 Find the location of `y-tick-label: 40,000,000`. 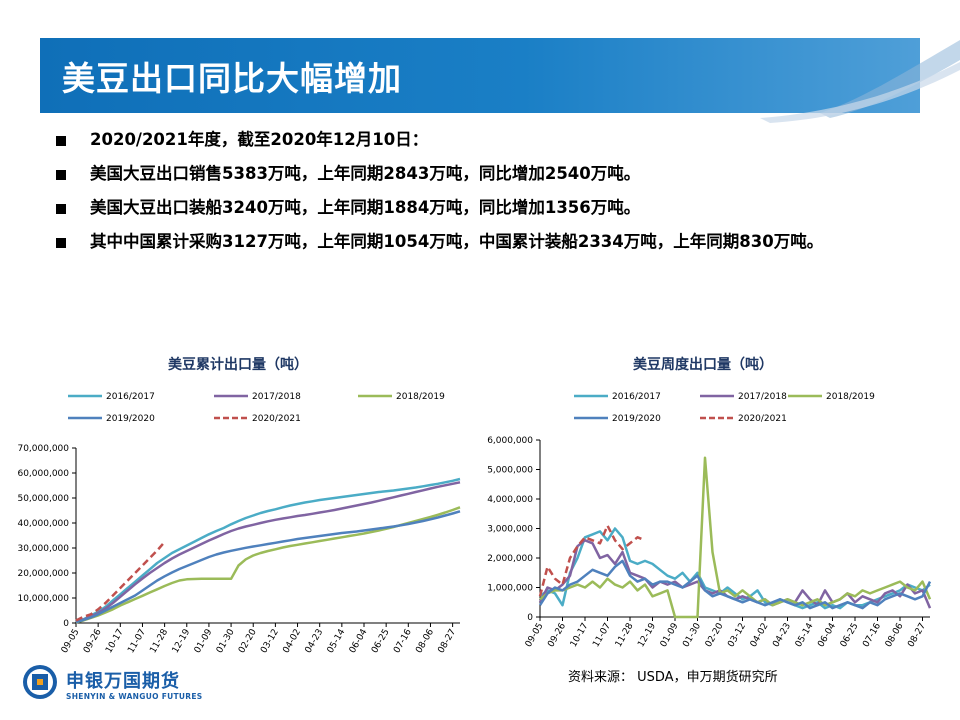

y-tick-label: 40,000,000 is located at coordinates (43, 524).